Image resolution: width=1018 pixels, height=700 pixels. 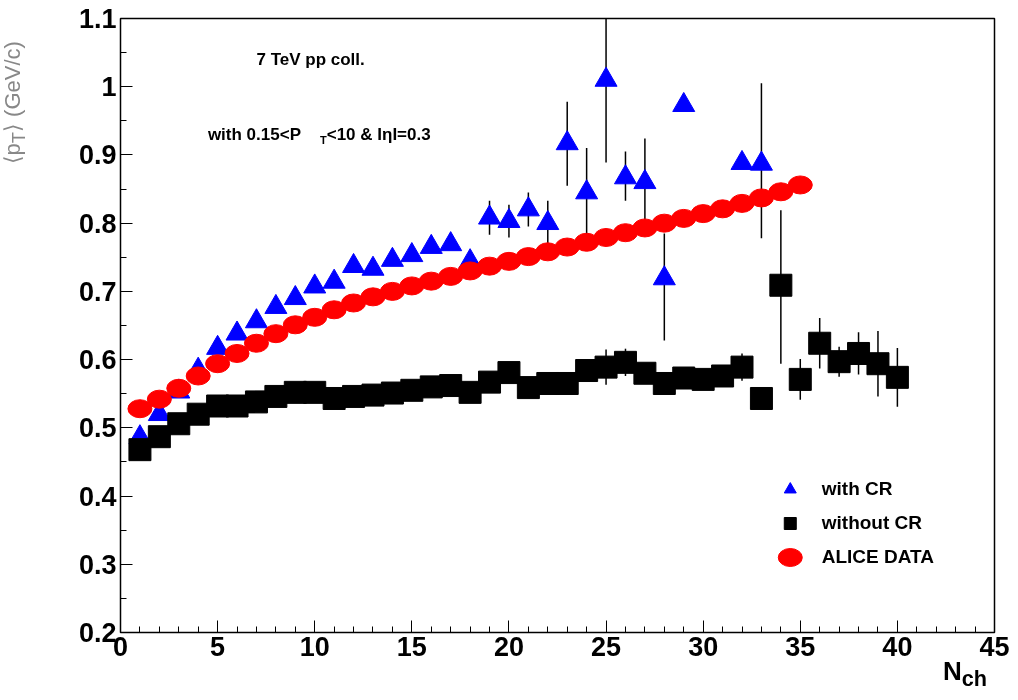 I want to click on x-tick-label: 10, so click(x=314, y=646).